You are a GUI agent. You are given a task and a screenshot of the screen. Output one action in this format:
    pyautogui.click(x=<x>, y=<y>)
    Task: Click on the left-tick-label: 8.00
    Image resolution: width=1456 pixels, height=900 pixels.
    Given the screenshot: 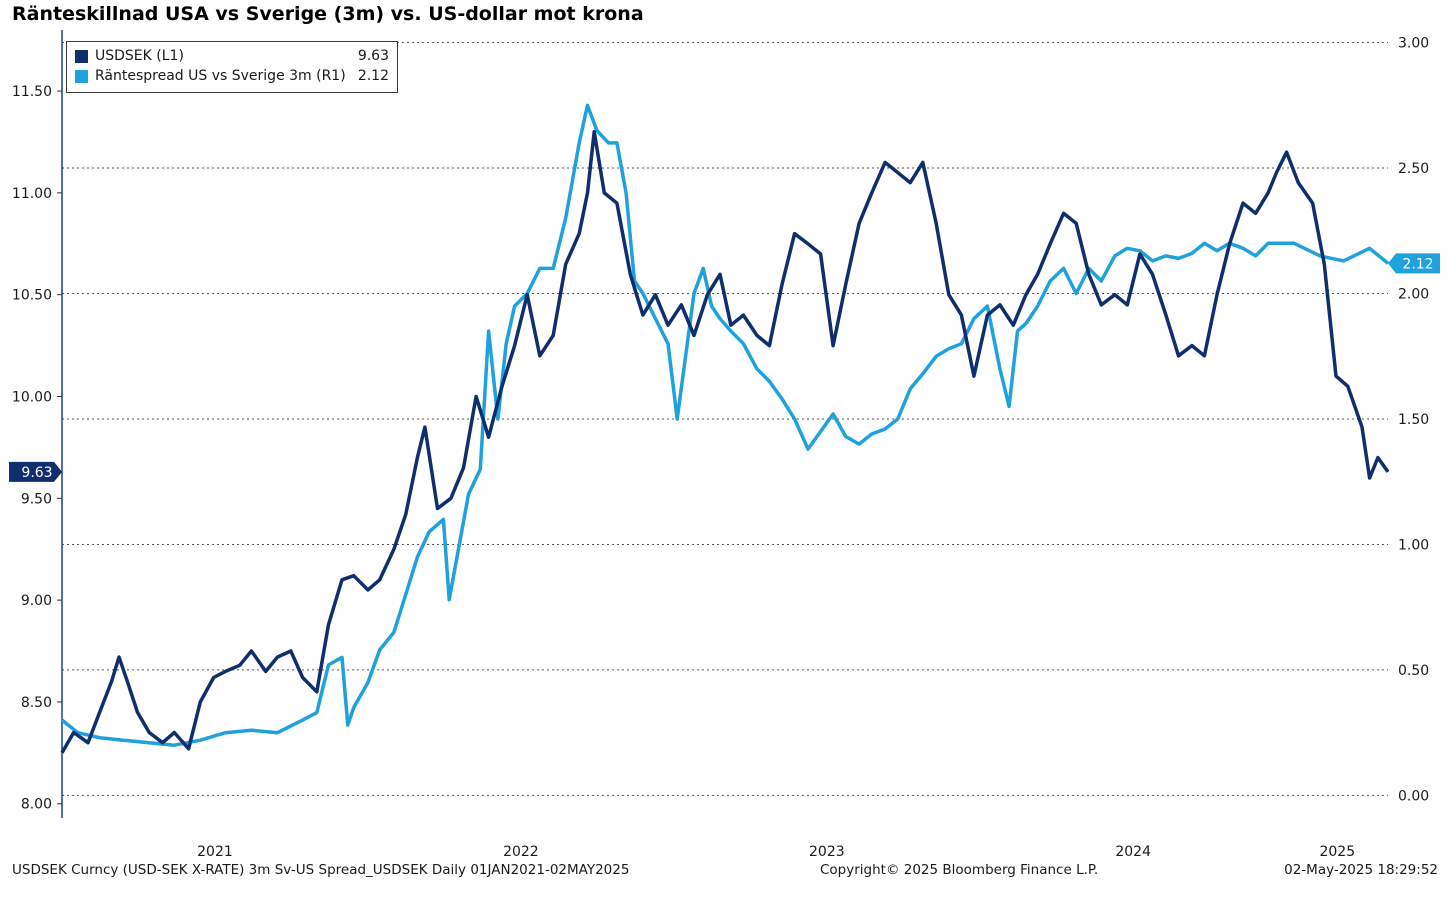 What is the action you would take?
    pyautogui.click(x=36, y=805)
    